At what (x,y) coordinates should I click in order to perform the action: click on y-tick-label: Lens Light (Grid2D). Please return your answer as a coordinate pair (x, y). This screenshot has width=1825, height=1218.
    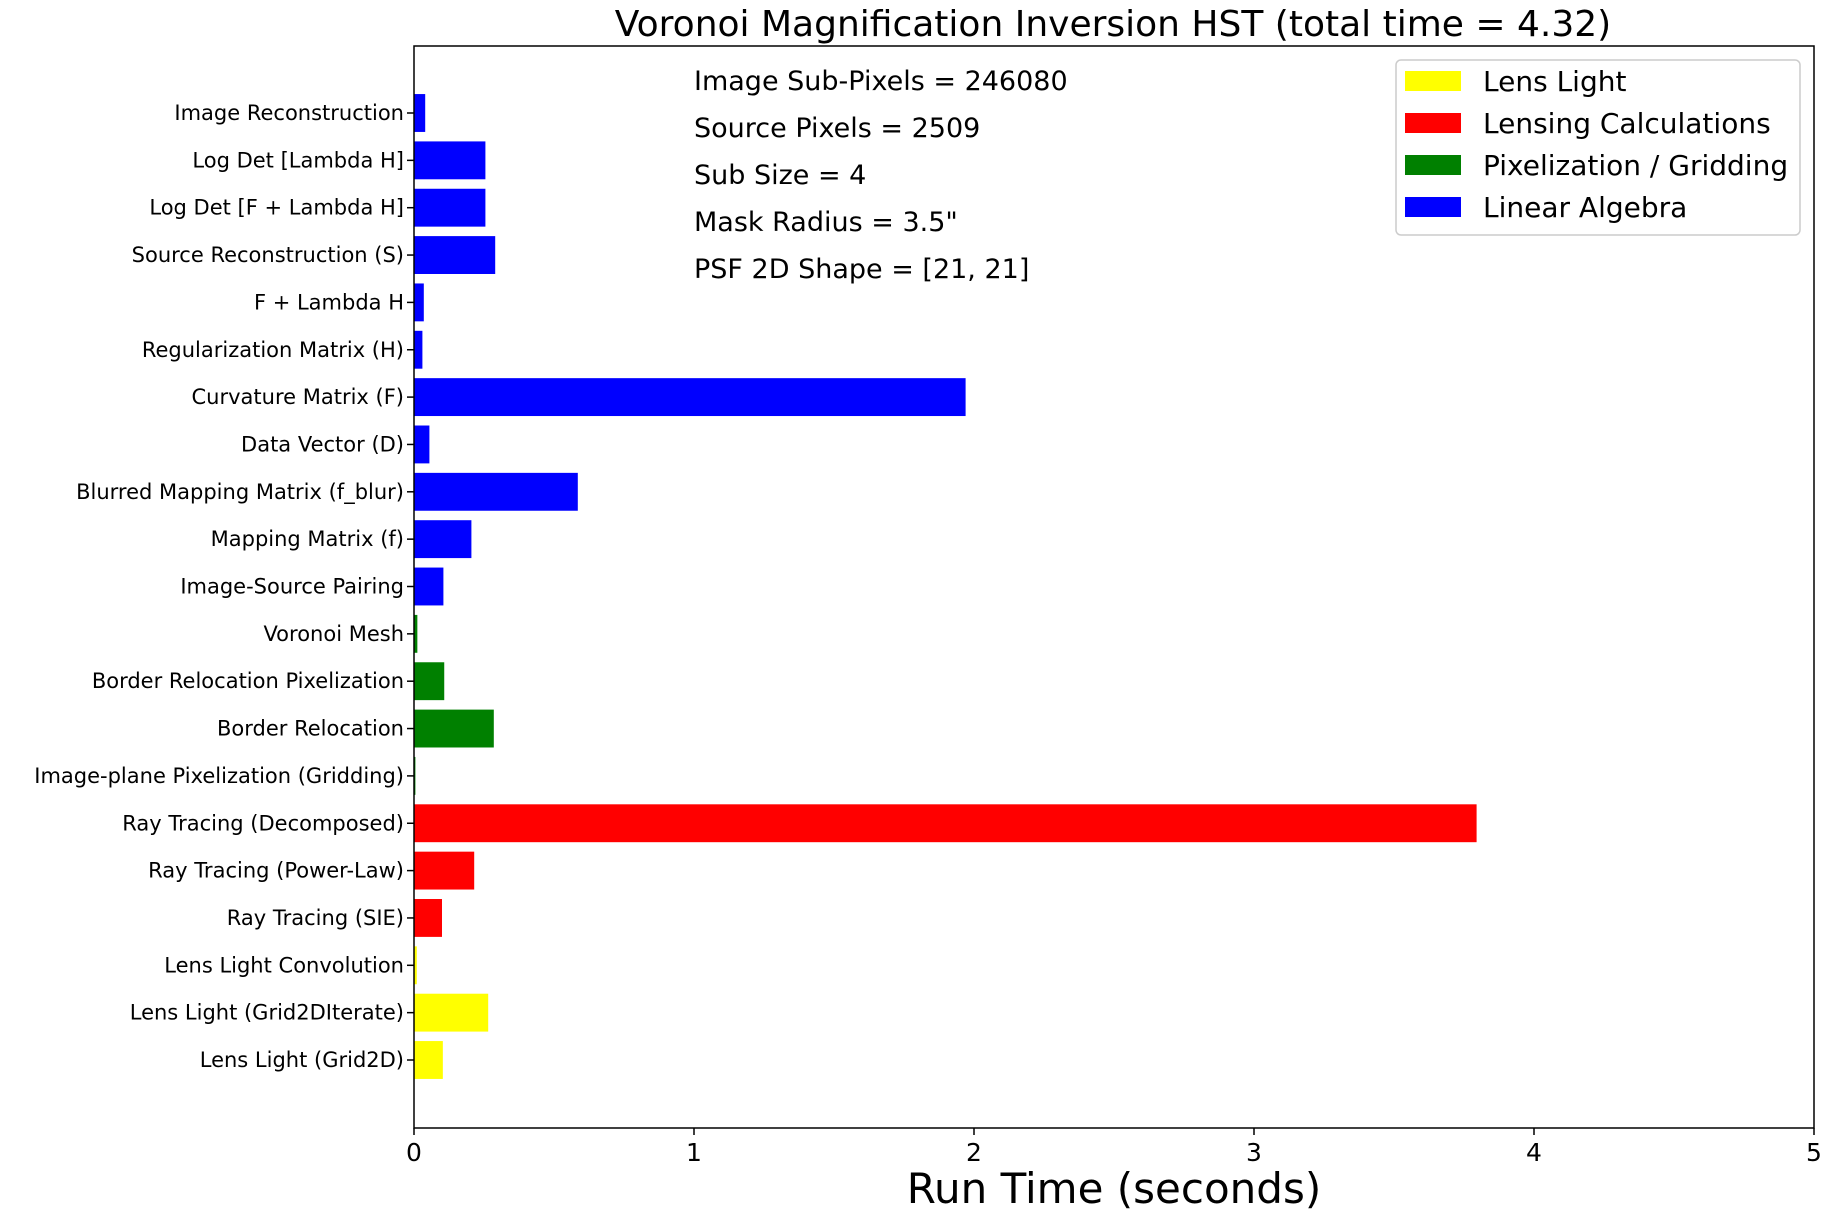
    Looking at the image, I should click on (302, 1060).